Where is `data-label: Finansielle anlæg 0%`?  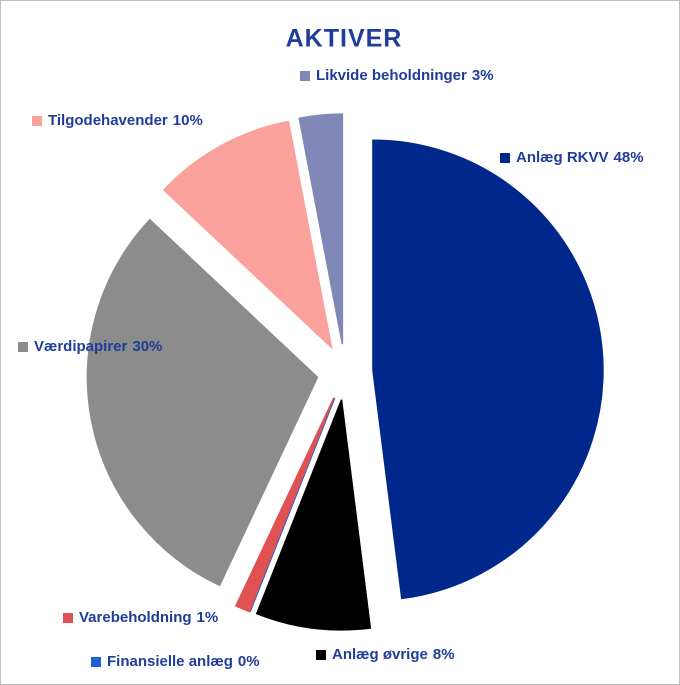
data-label: Finansielle anlæg 0% is located at coordinates (183, 661).